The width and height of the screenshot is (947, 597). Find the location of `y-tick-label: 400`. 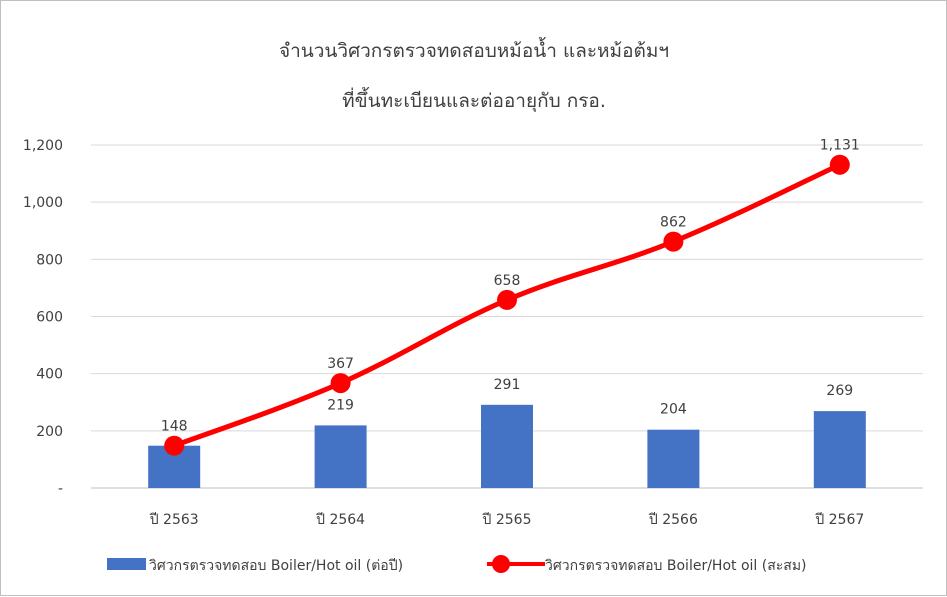

y-tick-label: 400 is located at coordinates (49, 375).